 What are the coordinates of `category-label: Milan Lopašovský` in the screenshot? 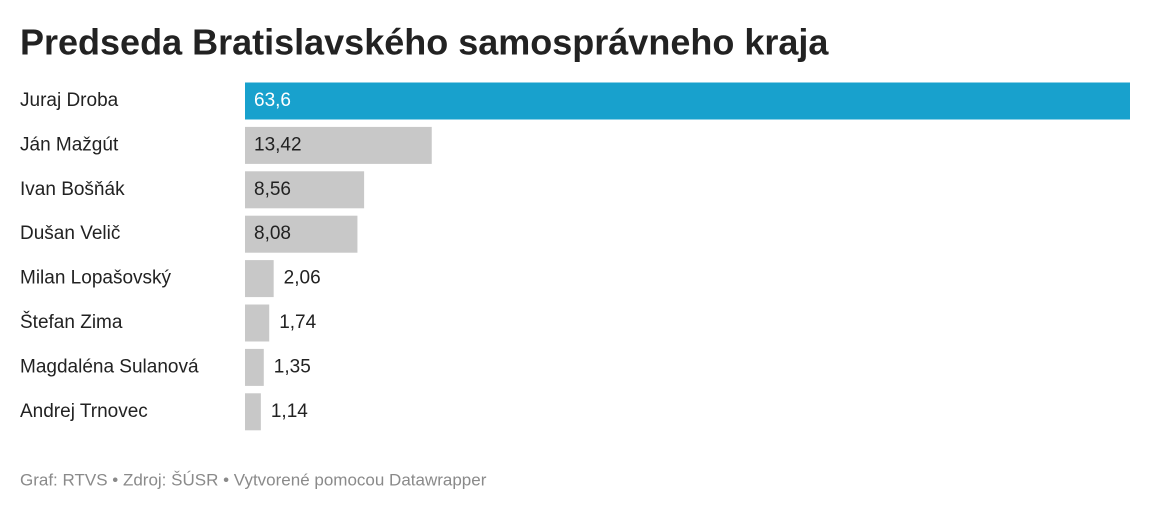 It's located at (96, 278).